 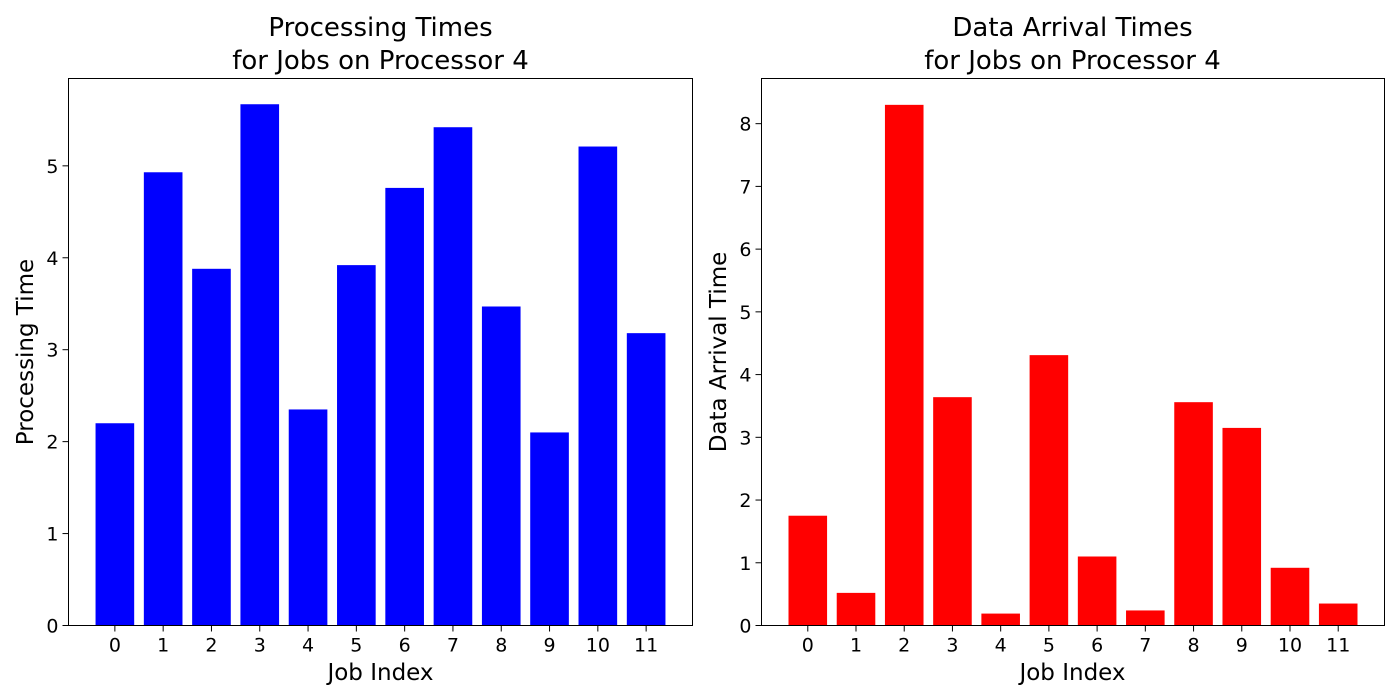 I want to click on y-axis-ticks: 0 1 2 3 4 5, so click(x=57, y=397).